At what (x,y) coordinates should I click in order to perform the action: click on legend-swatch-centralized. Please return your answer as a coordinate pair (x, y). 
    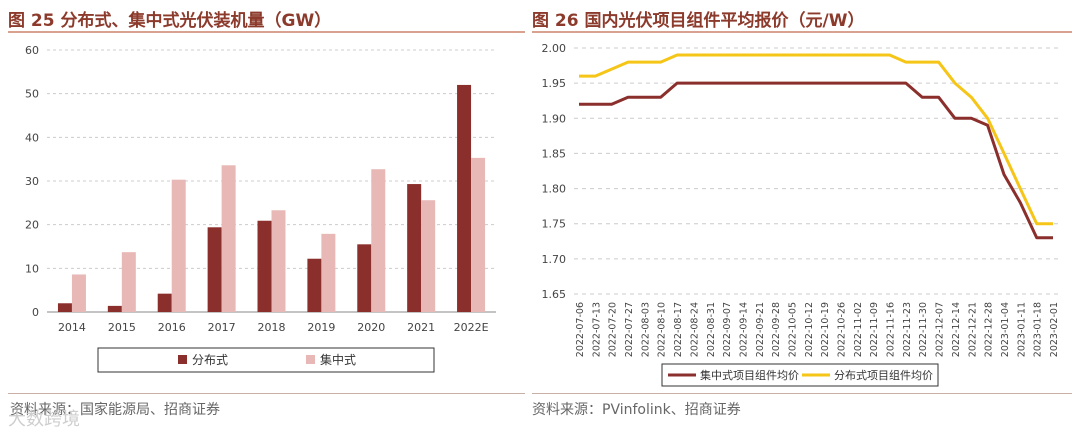
    Looking at the image, I should click on (310, 359).